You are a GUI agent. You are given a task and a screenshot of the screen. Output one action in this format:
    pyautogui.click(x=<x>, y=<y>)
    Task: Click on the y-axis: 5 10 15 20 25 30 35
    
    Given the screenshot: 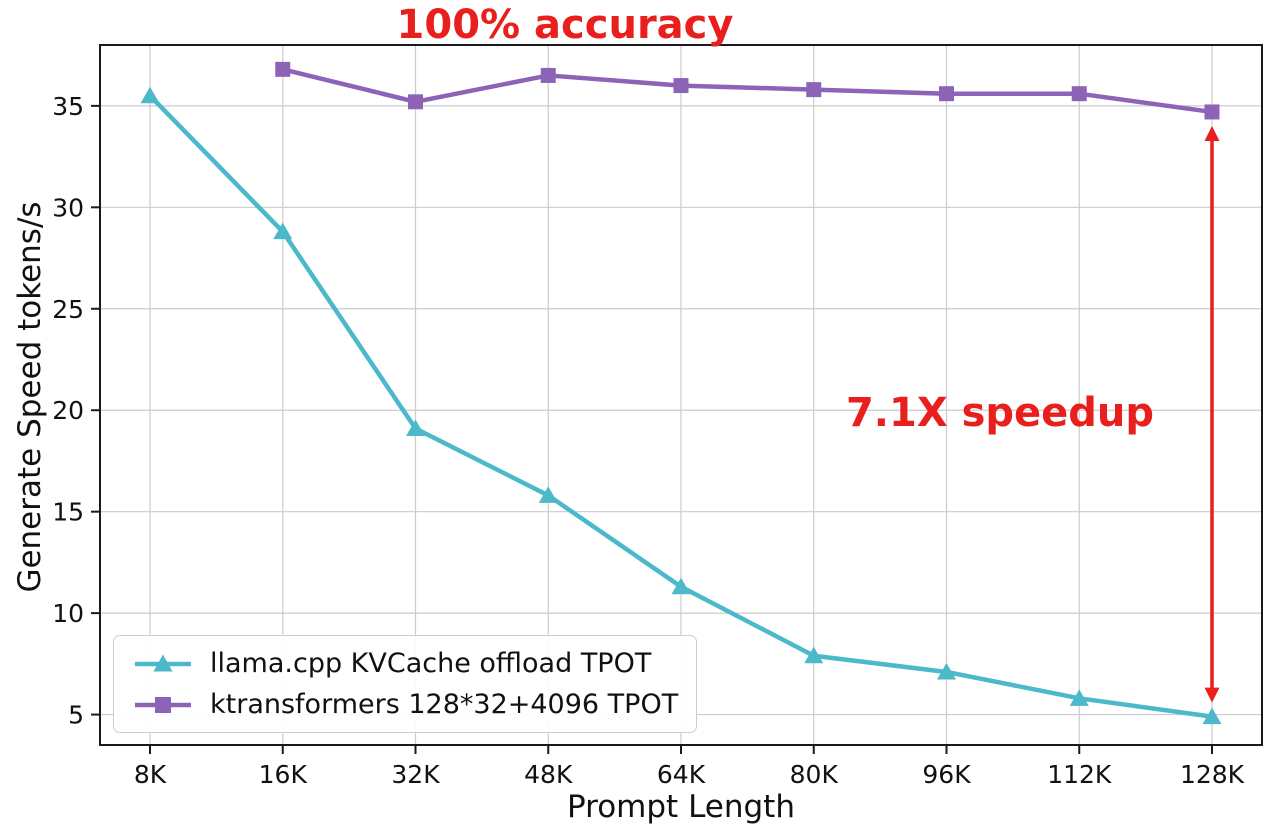 What is the action you would take?
    pyautogui.click(x=76, y=411)
    